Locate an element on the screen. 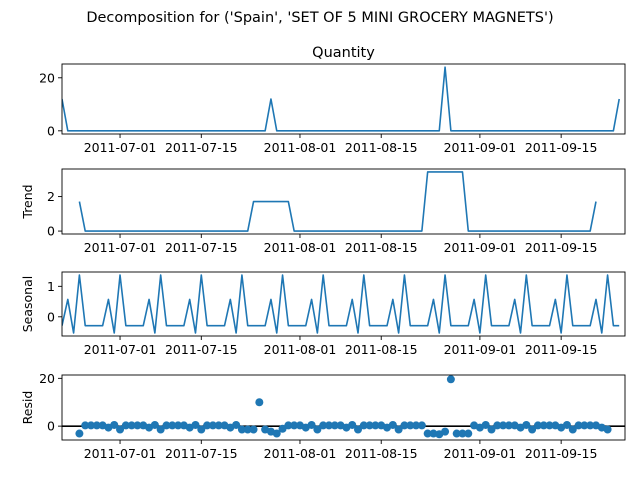 The height and width of the screenshot is (480, 640). y-axis-label: Resid is located at coordinates (27, 408).